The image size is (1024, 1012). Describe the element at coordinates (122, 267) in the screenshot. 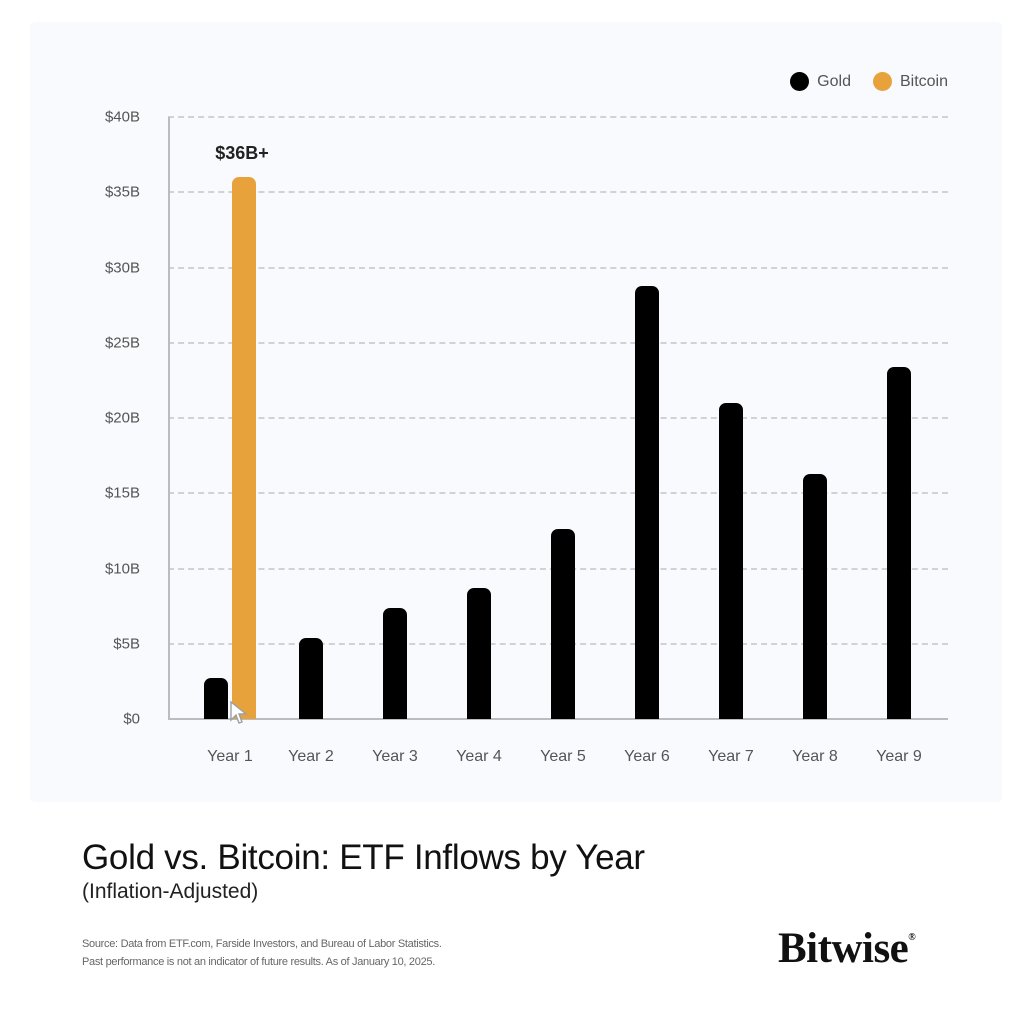

I see `y-tick-label: $30B` at that location.